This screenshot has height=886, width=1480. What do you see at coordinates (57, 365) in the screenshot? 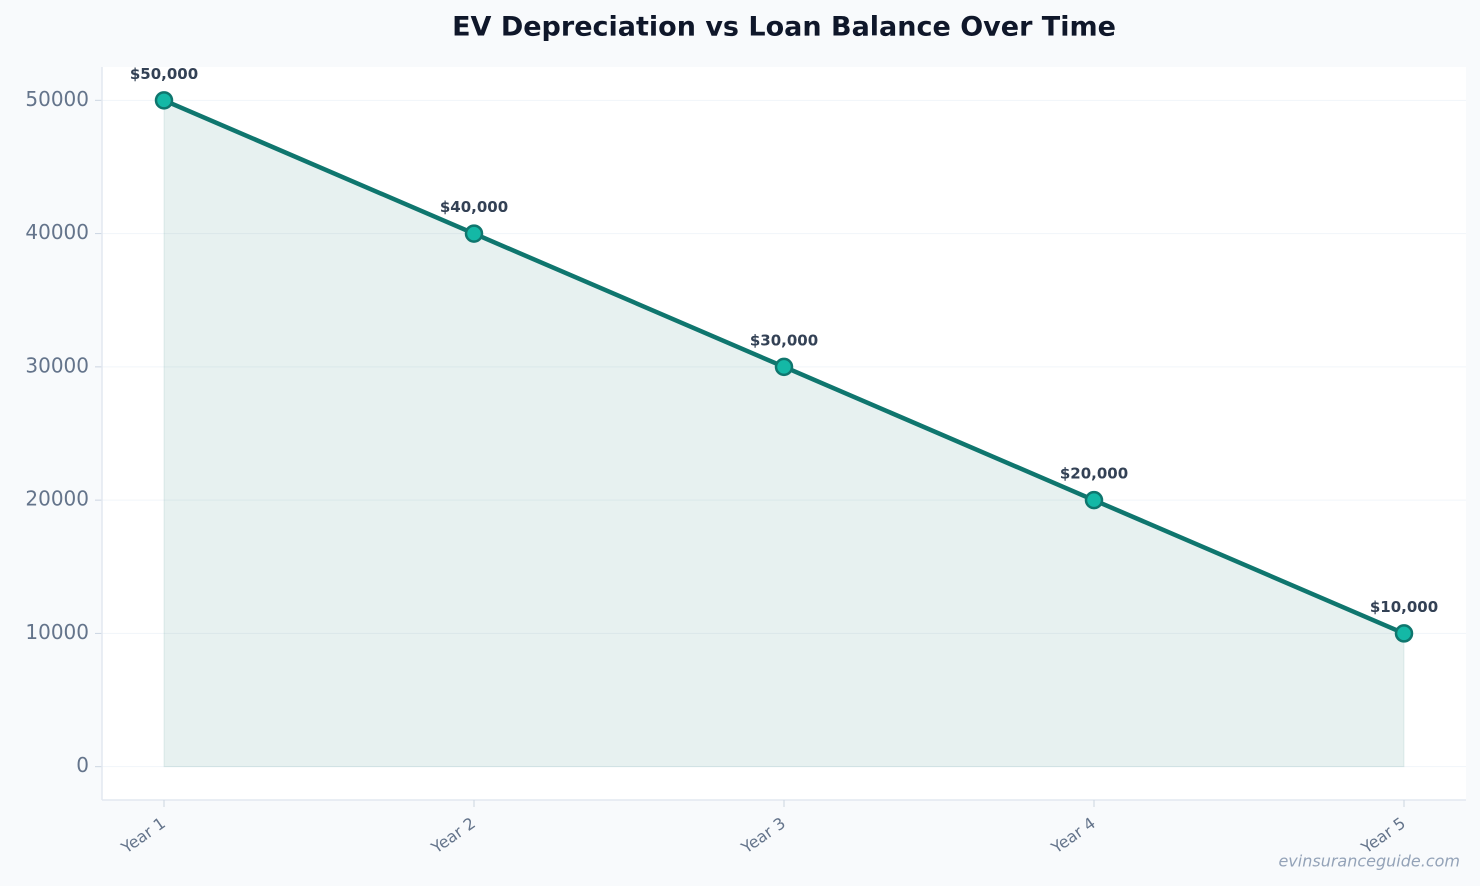
I see `y-tick-label: 30000` at bounding box center [57, 365].